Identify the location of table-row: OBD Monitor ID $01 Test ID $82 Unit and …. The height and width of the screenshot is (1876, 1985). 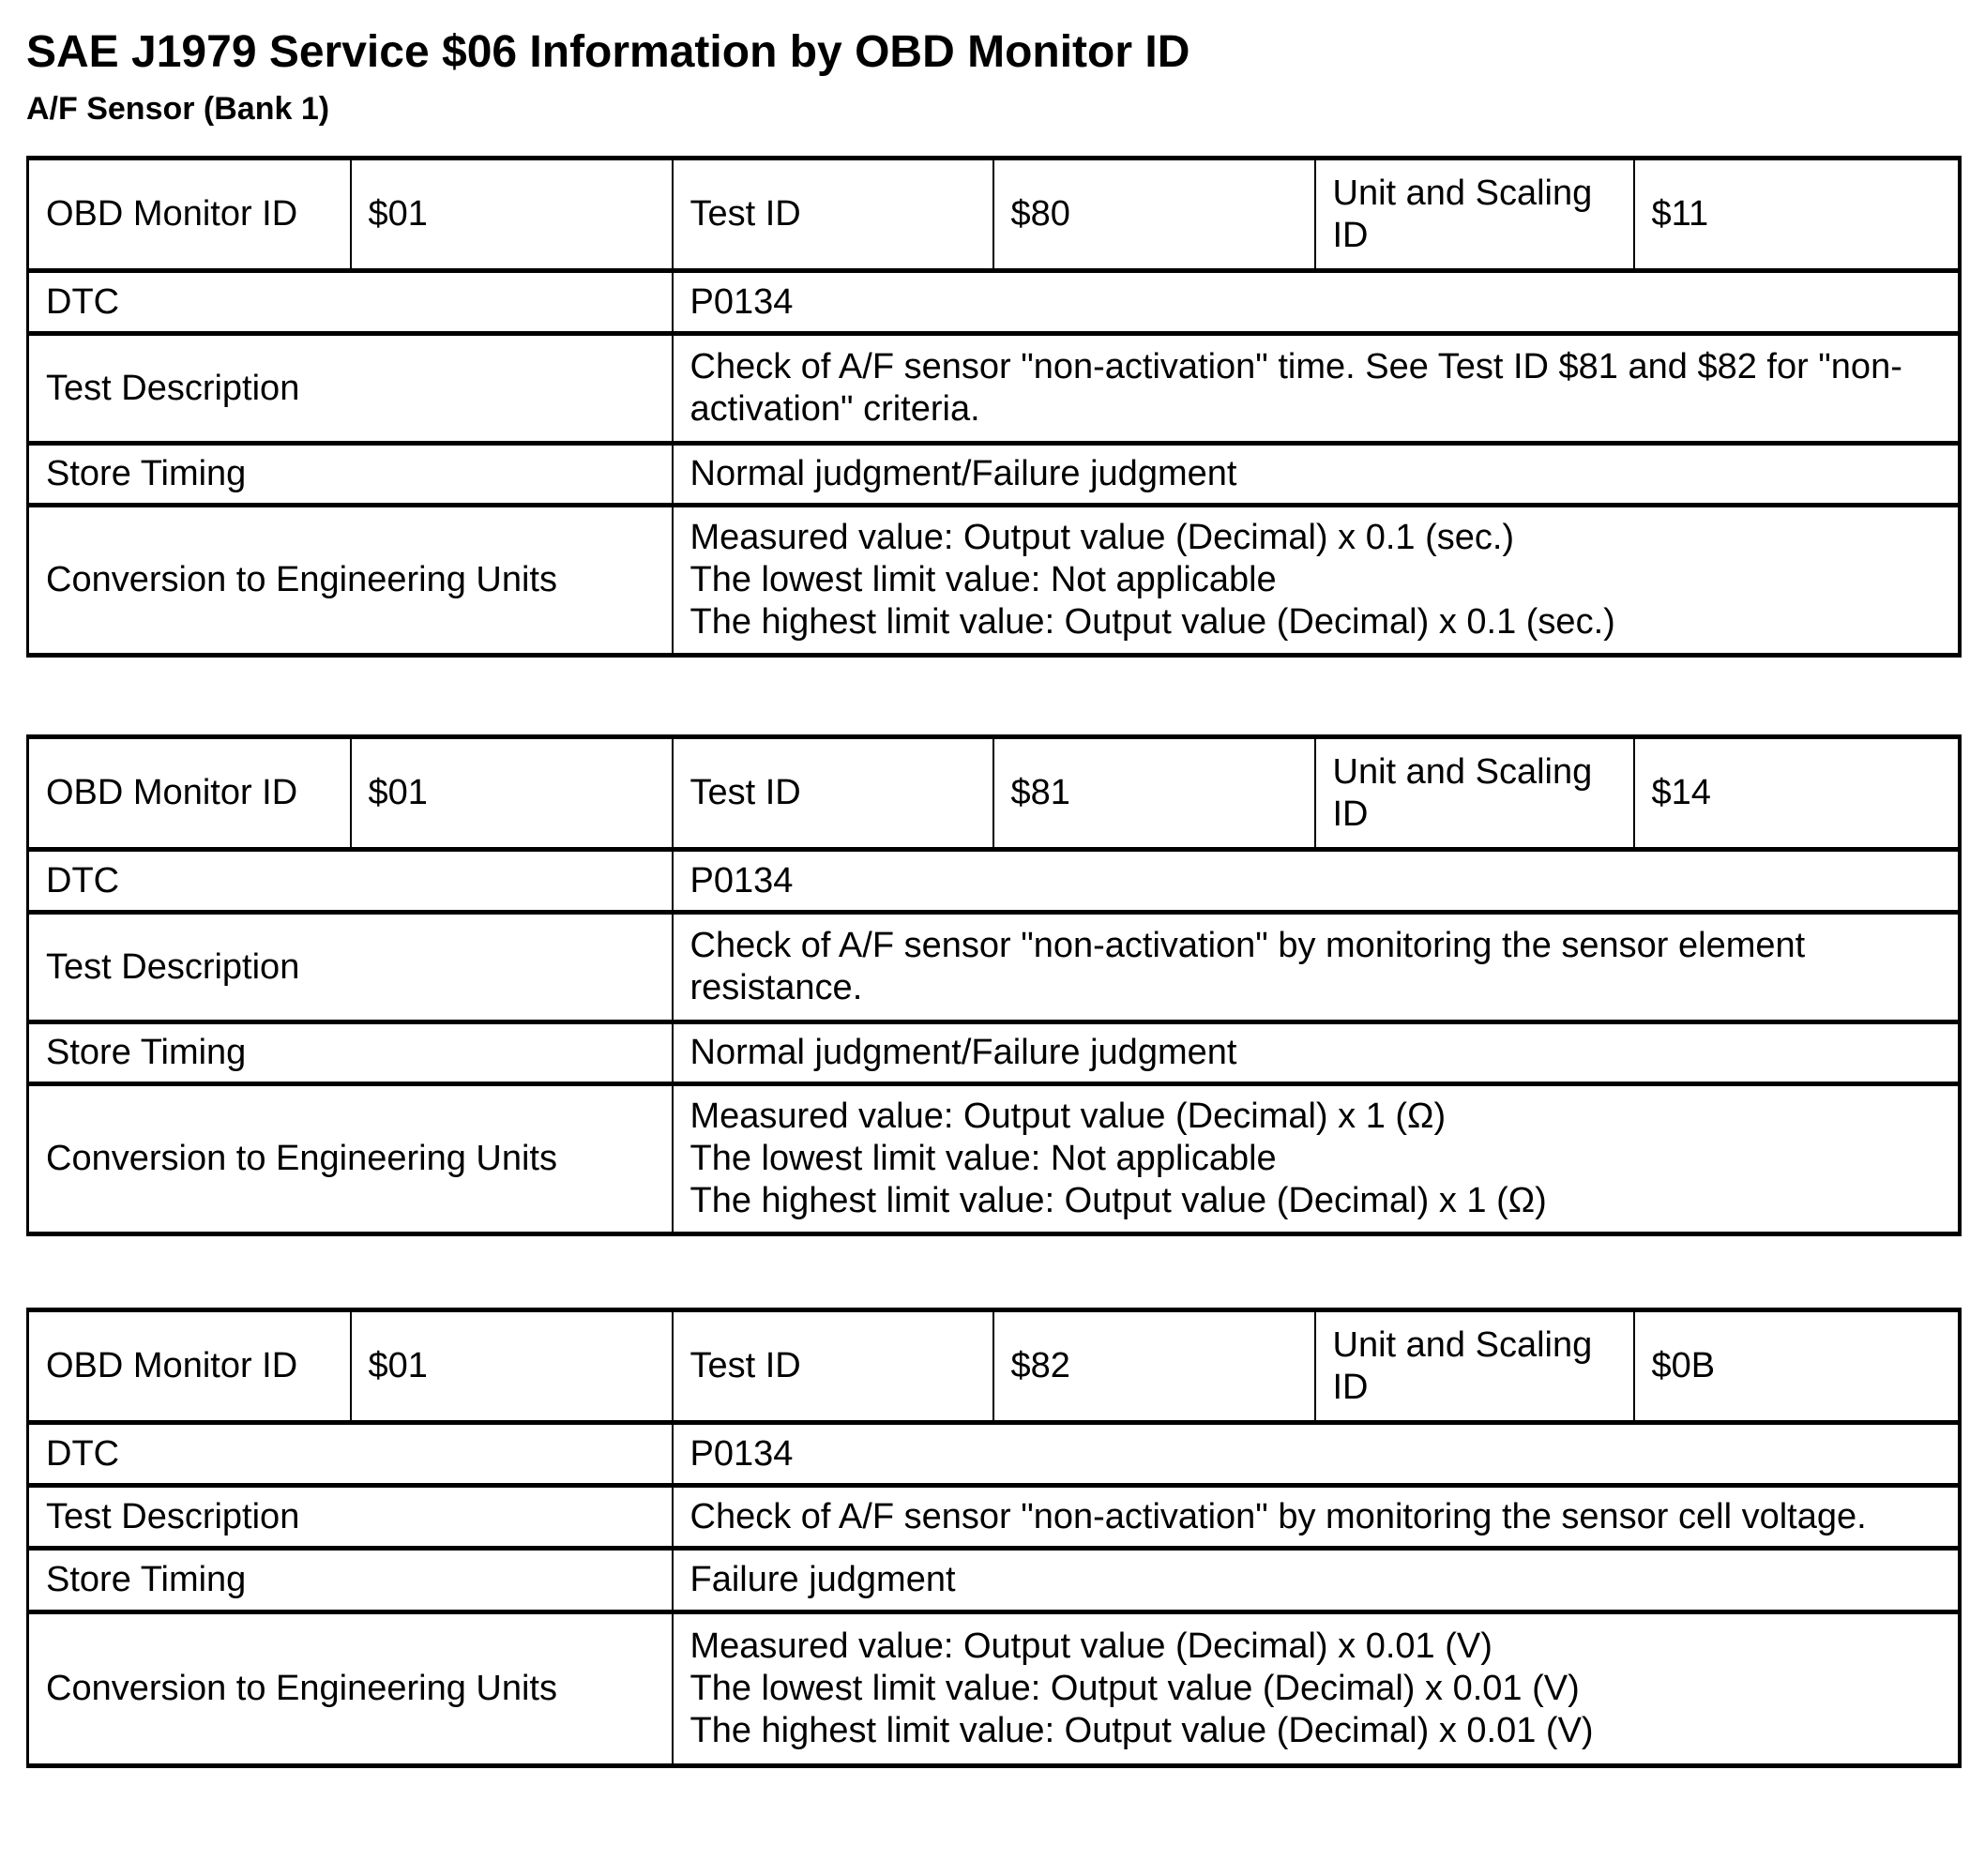
(993, 1367).